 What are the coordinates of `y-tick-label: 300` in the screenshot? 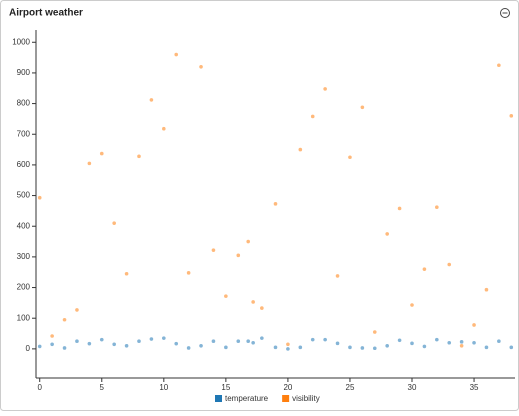 It's located at (24, 256).